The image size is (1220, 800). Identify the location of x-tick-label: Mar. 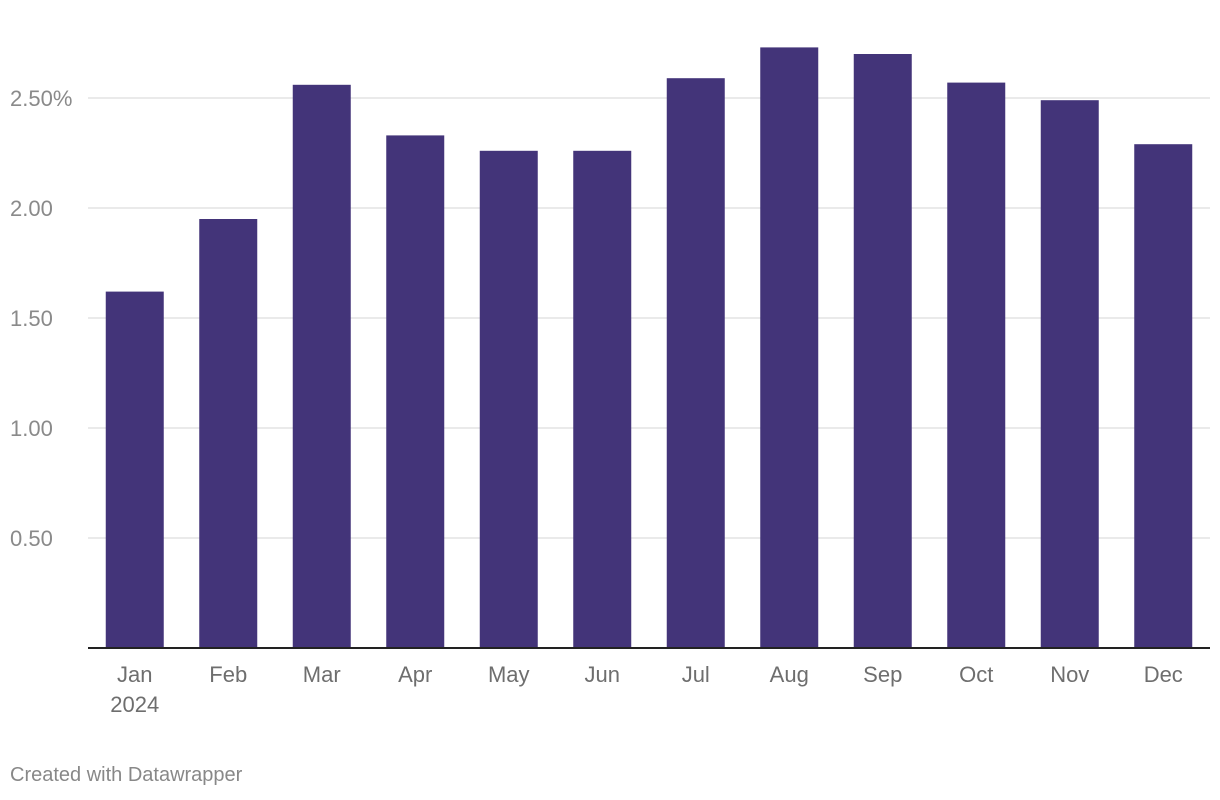
(322, 674).